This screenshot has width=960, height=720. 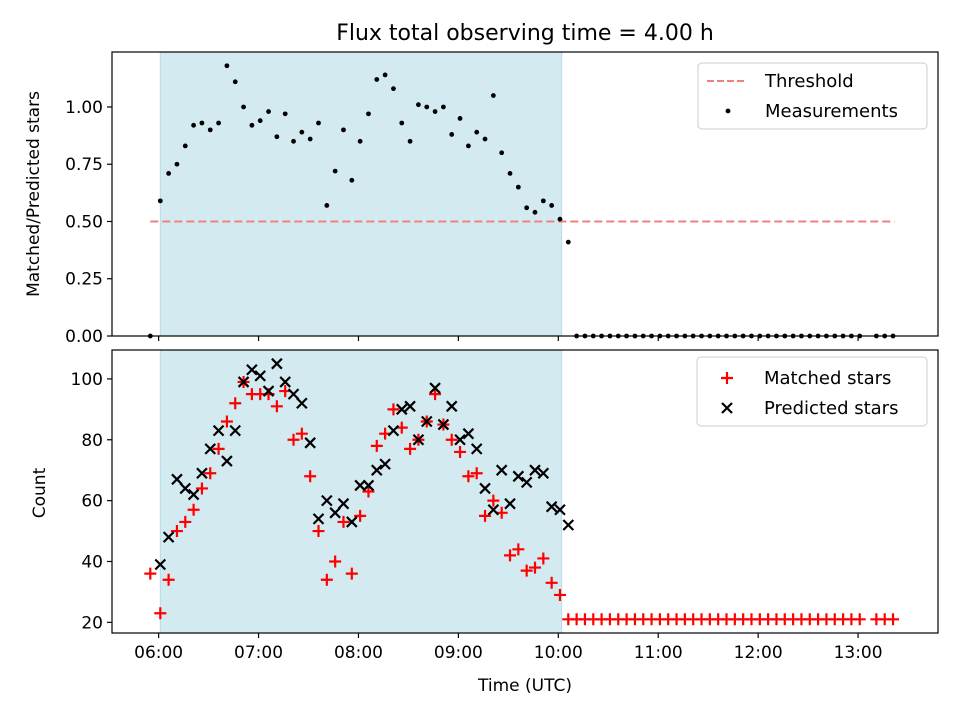 What do you see at coordinates (728, 111) in the screenshot?
I see `legend-measurements-swatch` at bounding box center [728, 111].